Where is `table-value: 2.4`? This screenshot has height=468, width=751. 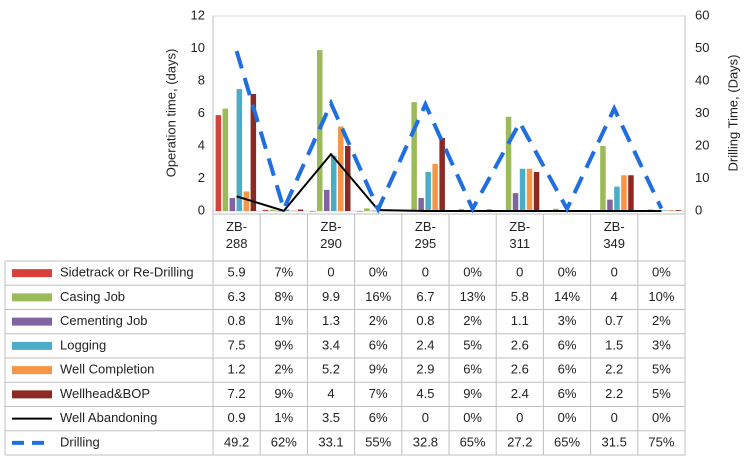 table-value: 2.4 is located at coordinates (520, 393).